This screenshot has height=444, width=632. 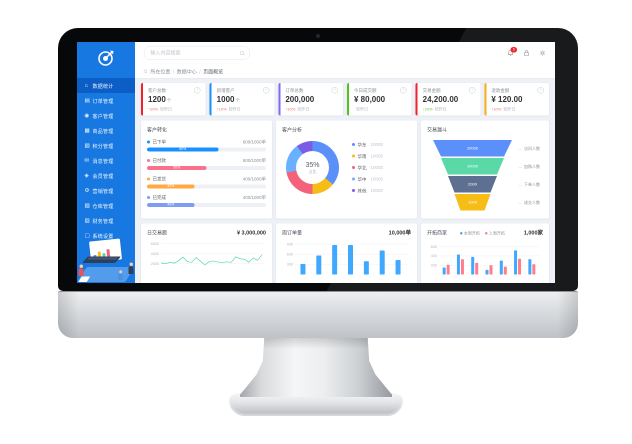 What do you see at coordinates (367, 190) in the screenshot?
I see `legend-item-4: 其他 10000` at bounding box center [367, 190].